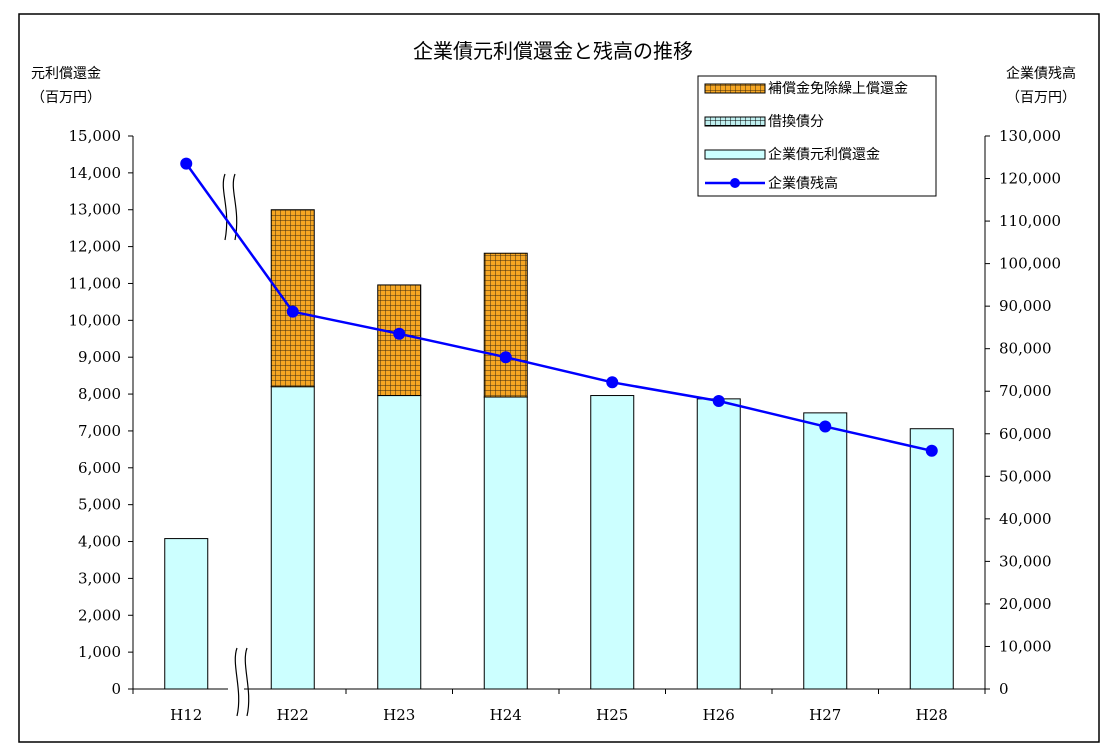  I want to click on x-axis-ticks: H12 H22 H23 H24 H25 H26 H27 H28, so click(559, 706).